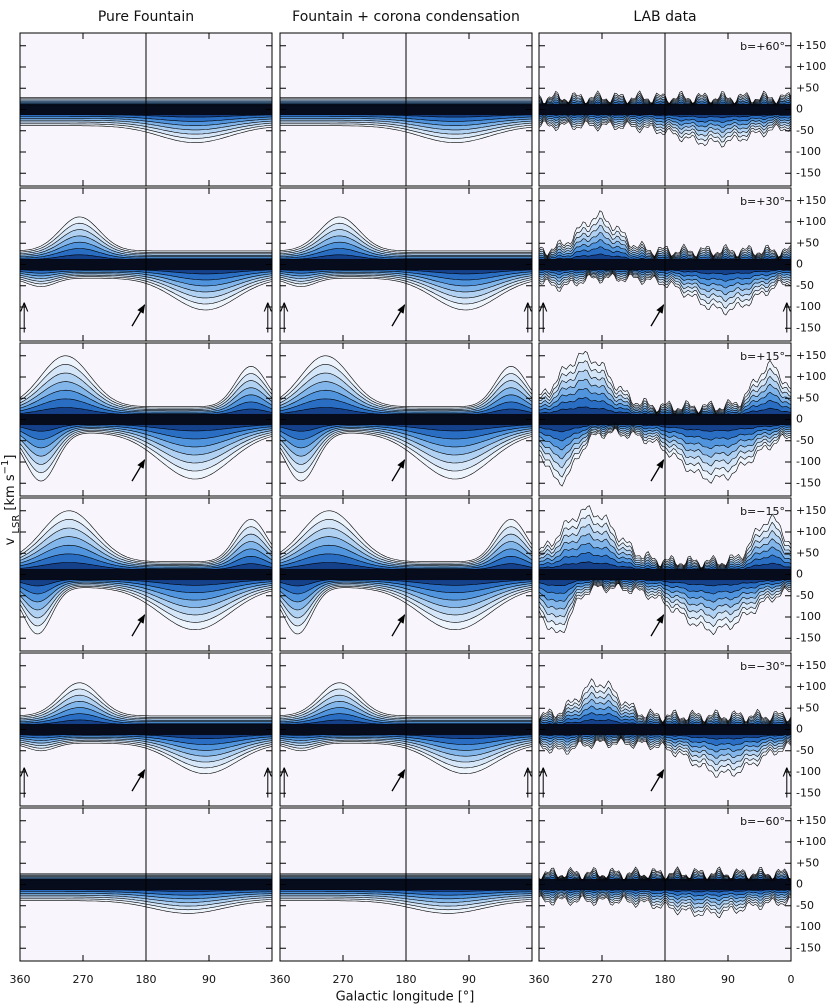  What do you see at coordinates (762, 821) in the screenshot?
I see `row-label: b=−60°` at bounding box center [762, 821].